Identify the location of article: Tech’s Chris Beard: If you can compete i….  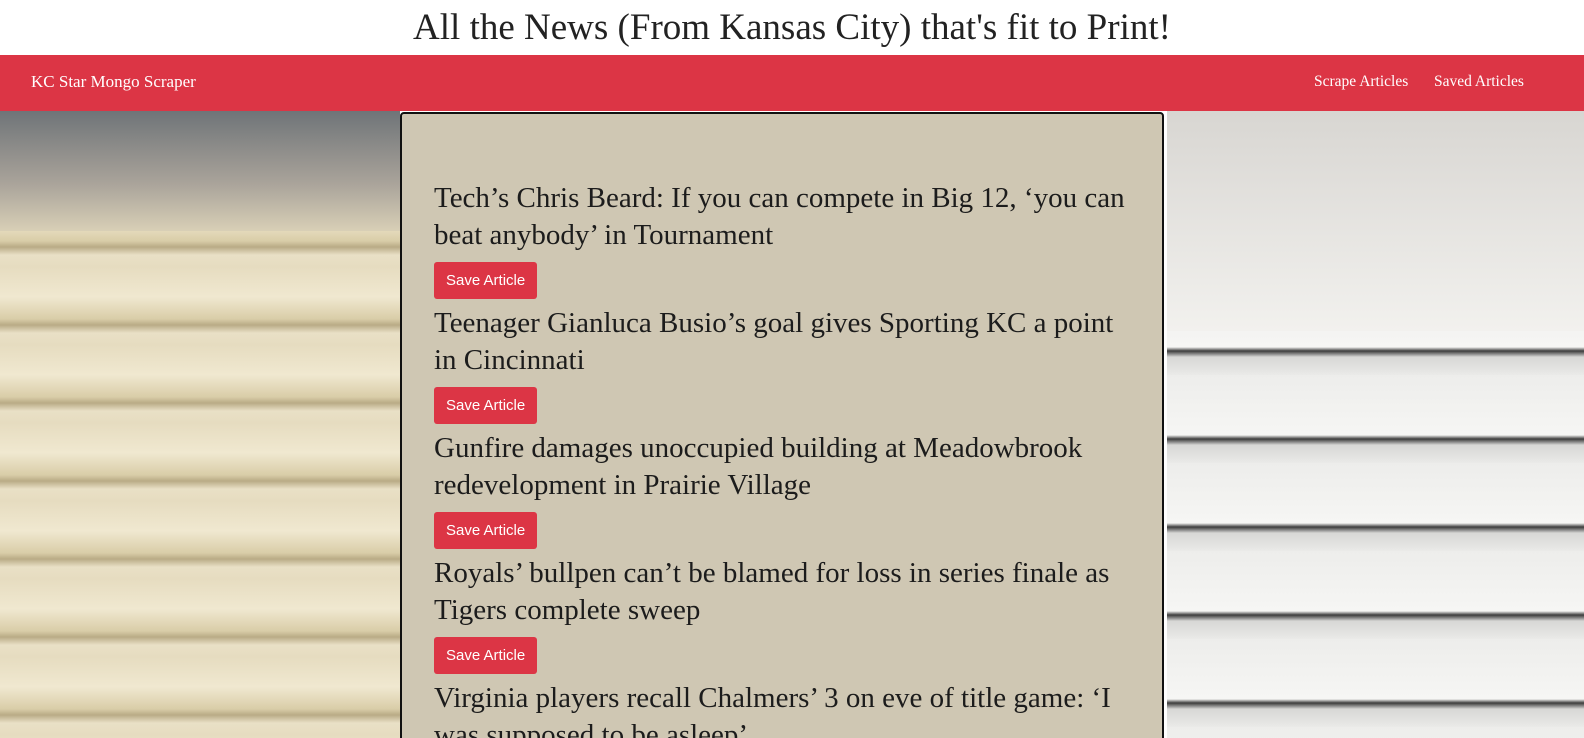
(782, 242).